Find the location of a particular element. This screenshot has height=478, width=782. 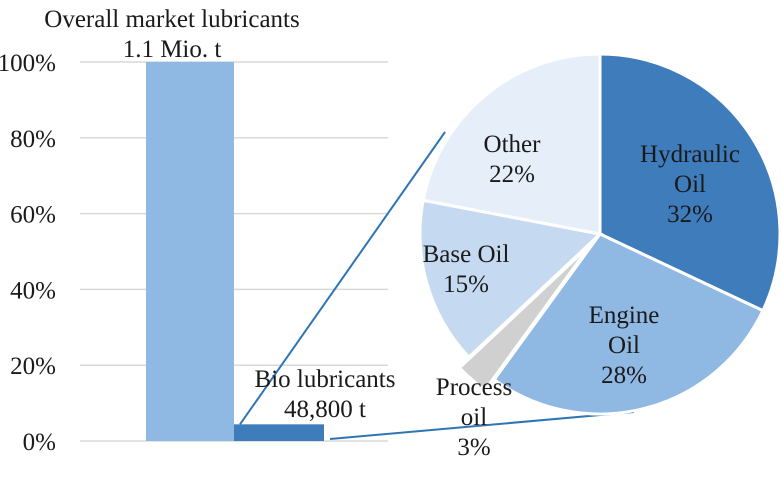

pie-slice-engine-oil is located at coordinates (628, 324).